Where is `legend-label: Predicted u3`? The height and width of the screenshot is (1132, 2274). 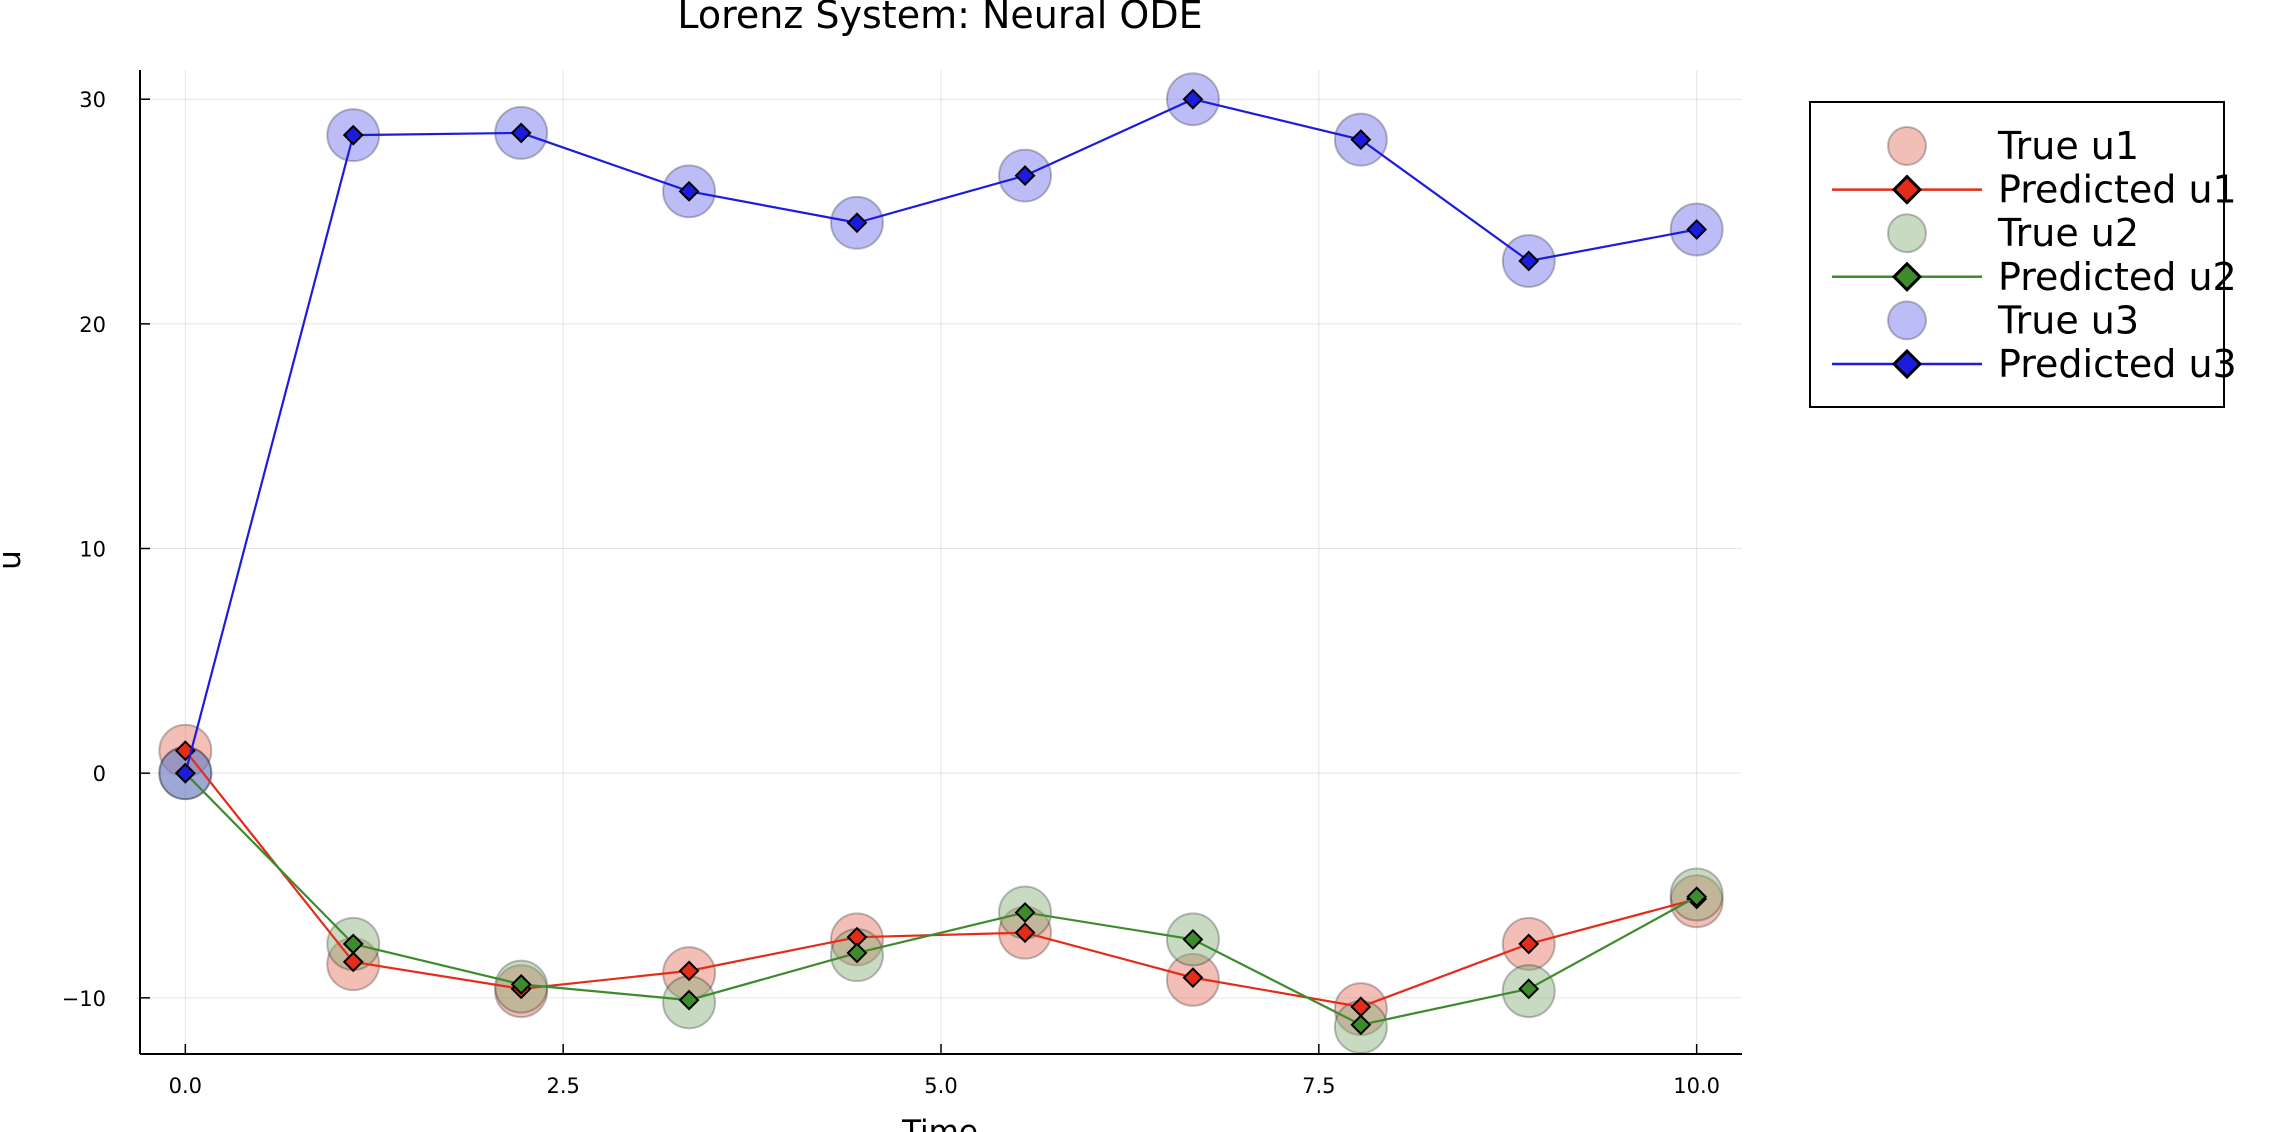
legend-label: Predicted u3 is located at coordinates (2117, 364).